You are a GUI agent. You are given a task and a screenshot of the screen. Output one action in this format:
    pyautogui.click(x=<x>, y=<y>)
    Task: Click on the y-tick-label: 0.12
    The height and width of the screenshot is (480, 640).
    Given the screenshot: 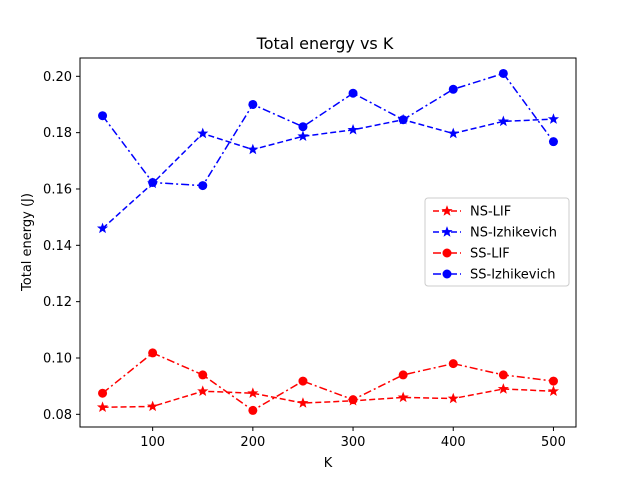 What is the action you would take?
    pyautogui.click(x=57, y=302)
    